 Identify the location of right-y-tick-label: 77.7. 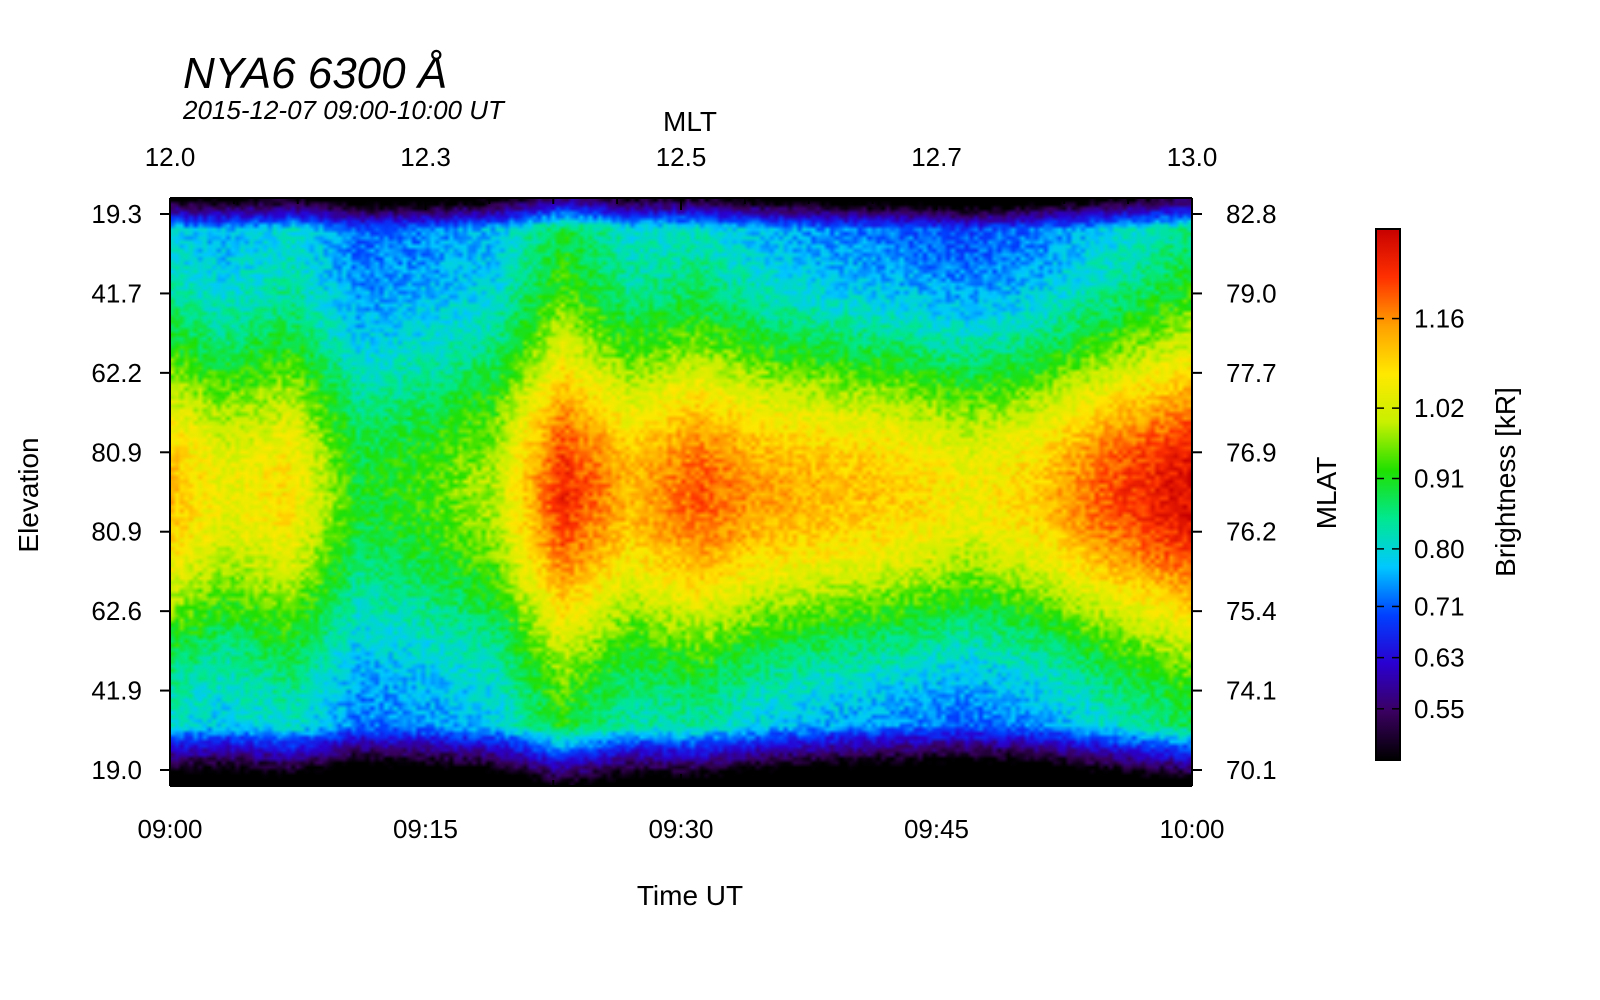
(1251, 373).